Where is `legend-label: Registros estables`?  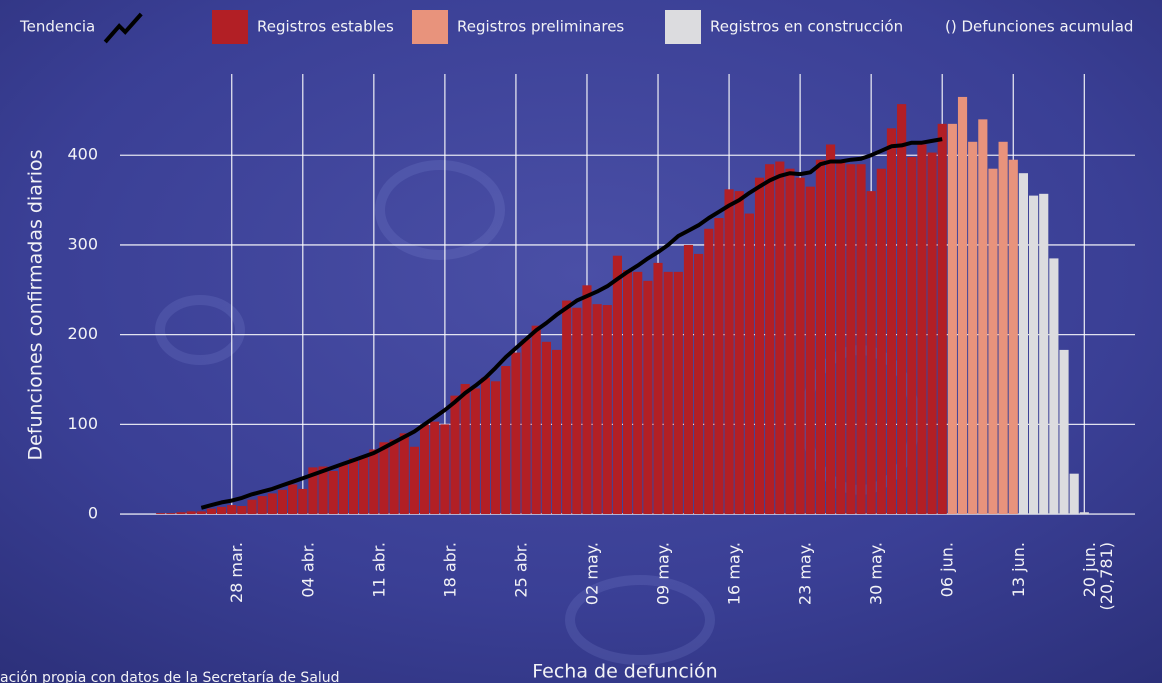 legend-label: Registros estables is located at coordinates (325, 27).